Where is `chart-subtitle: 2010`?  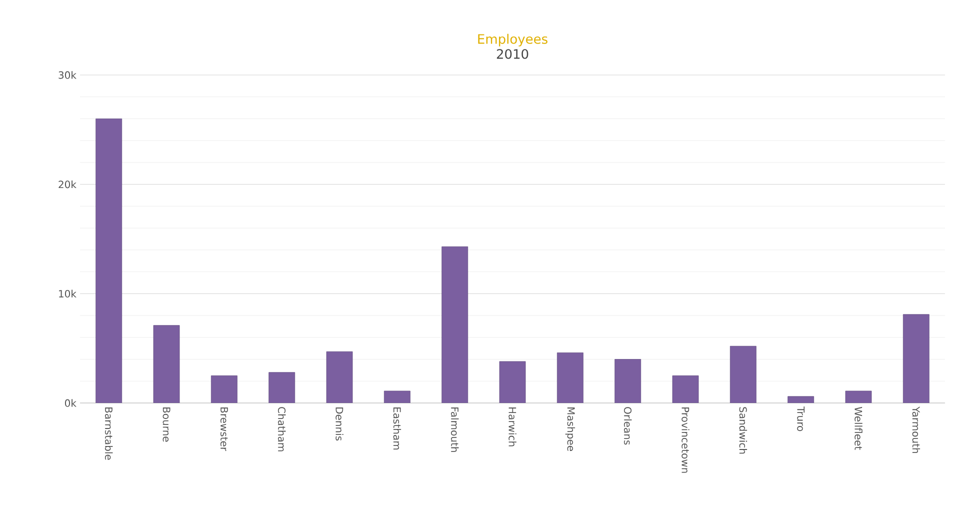 chart-subtitle: 2010 is located at coordinates (512, 54).